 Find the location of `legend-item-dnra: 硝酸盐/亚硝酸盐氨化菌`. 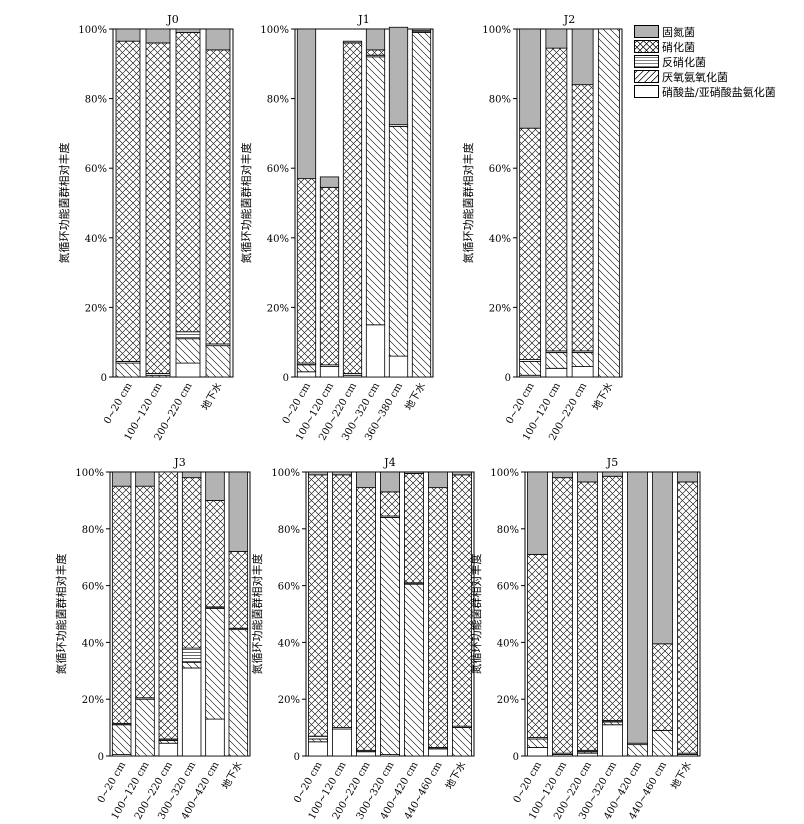

legend-item-dnra: 硝酸盐/亚硝酸盐氨化菌 is located at coordinates (716, 91).